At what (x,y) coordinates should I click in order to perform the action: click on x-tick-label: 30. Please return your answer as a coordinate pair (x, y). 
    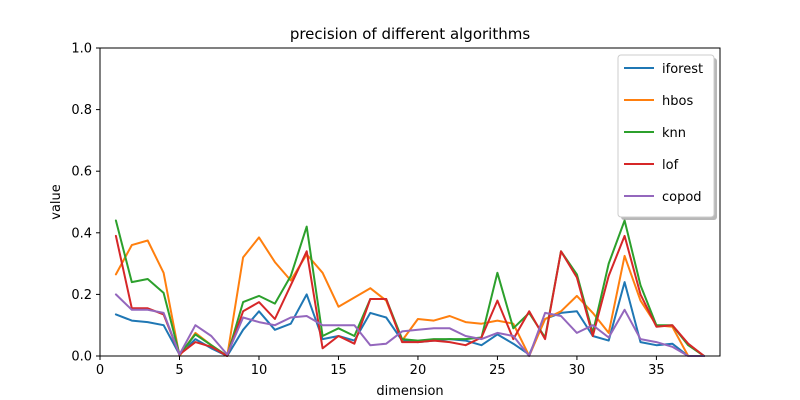
    Looking at the image, I should click on (577, 370).